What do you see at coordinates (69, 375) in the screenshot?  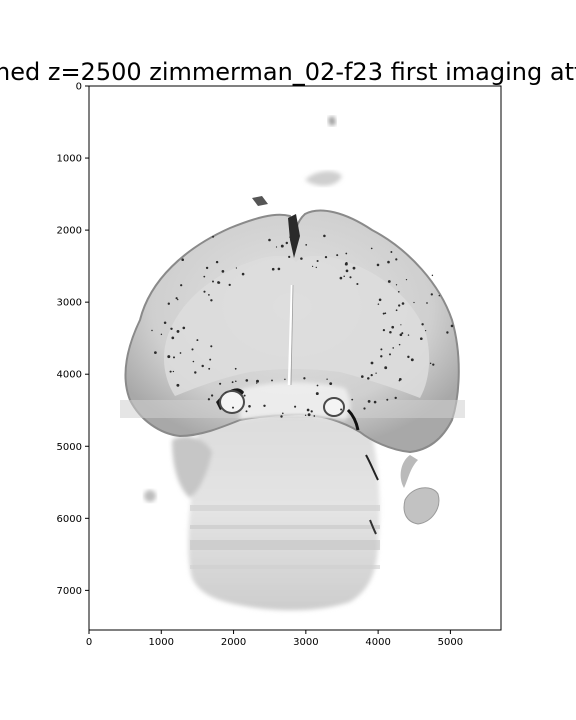 I see `y-tick-label: 4000` at bounding box center [69, 375].